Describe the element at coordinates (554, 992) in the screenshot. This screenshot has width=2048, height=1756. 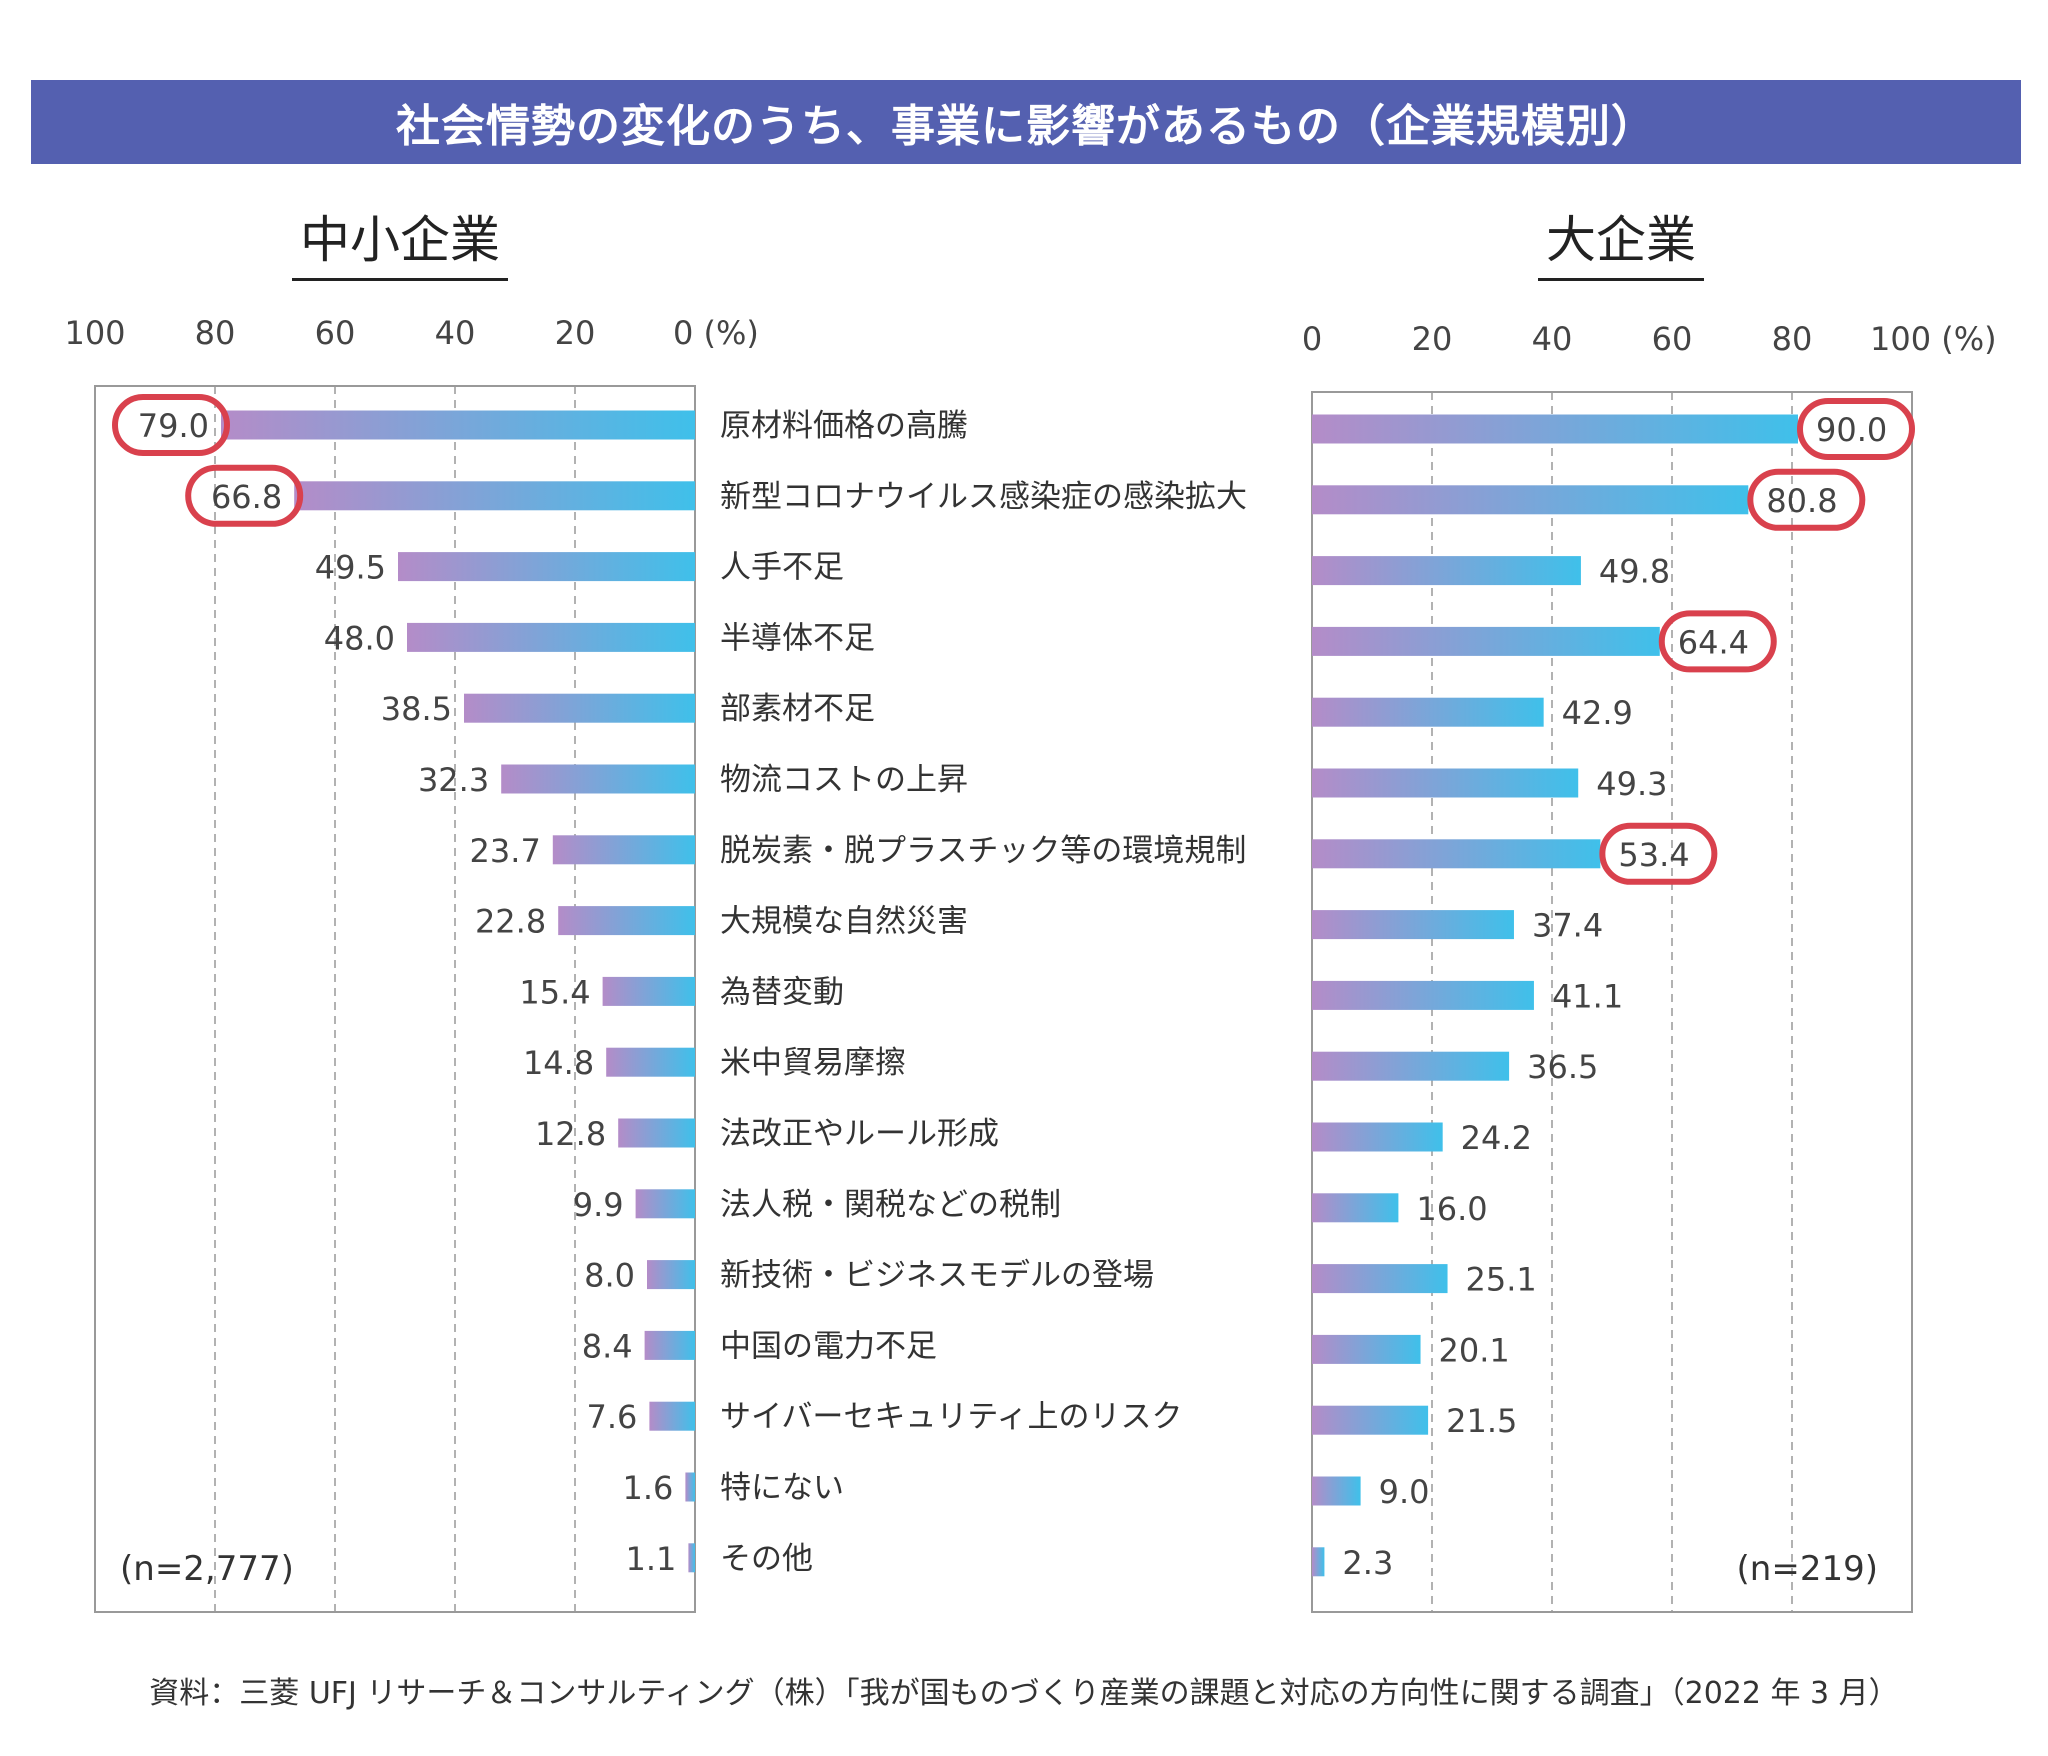
I see `data-label: 15.4` at that location.